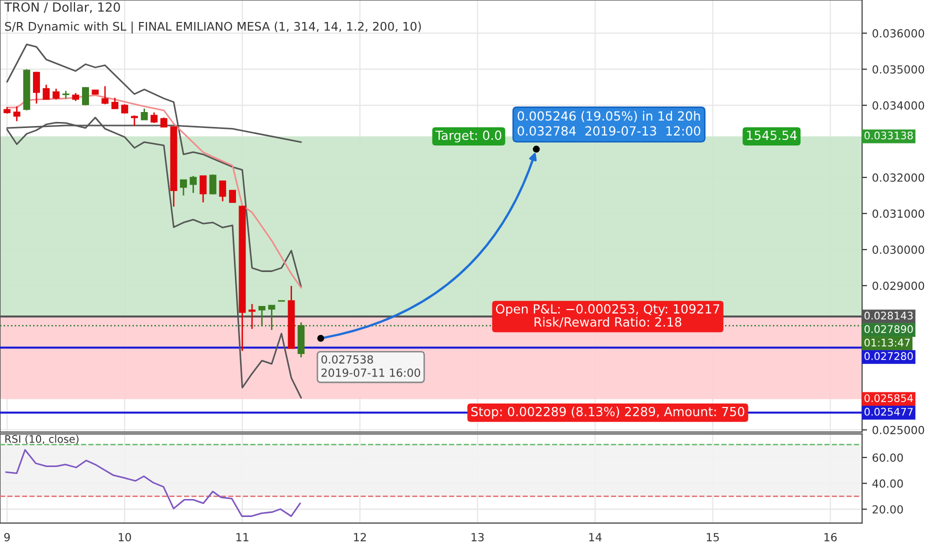  Describe the element at coordinates (888, 398) in the screenshot. I see `band-label: 0.025854` at that location.